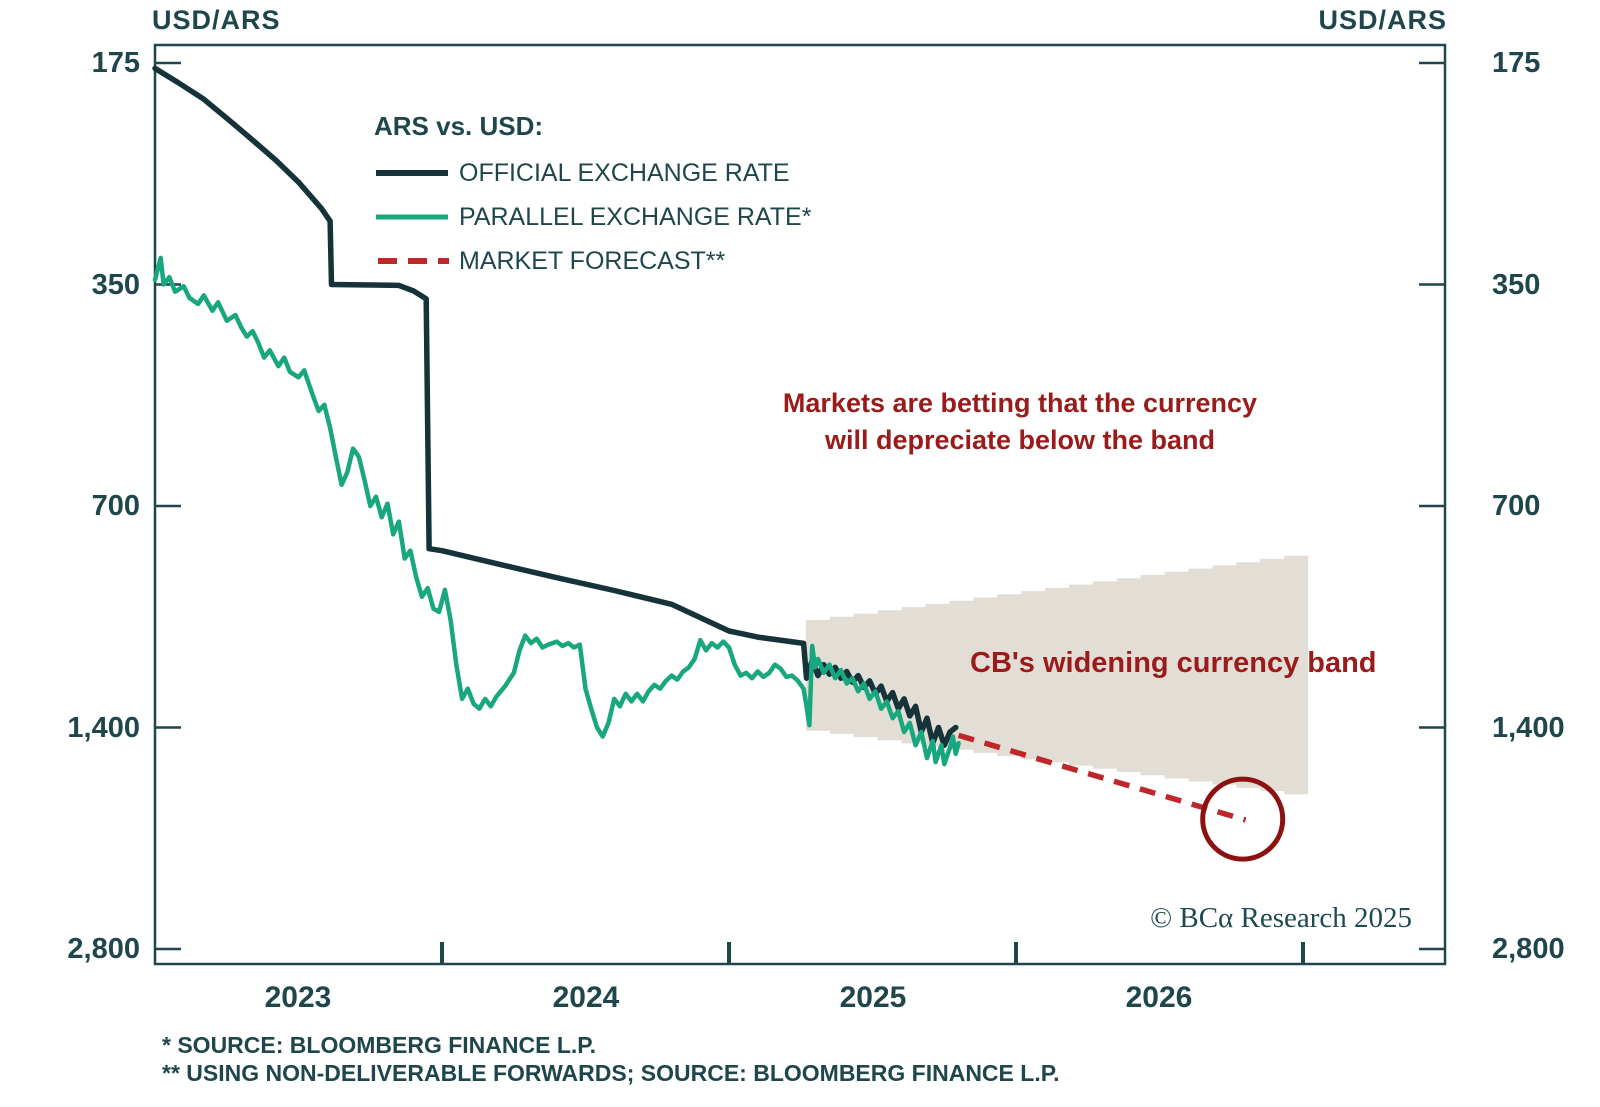 This screenshot has width=1600, height=1107. Describe the element at coordinates (873, 997) in the screenshot. I see `x-tick-label-2025: 2025` at that location.